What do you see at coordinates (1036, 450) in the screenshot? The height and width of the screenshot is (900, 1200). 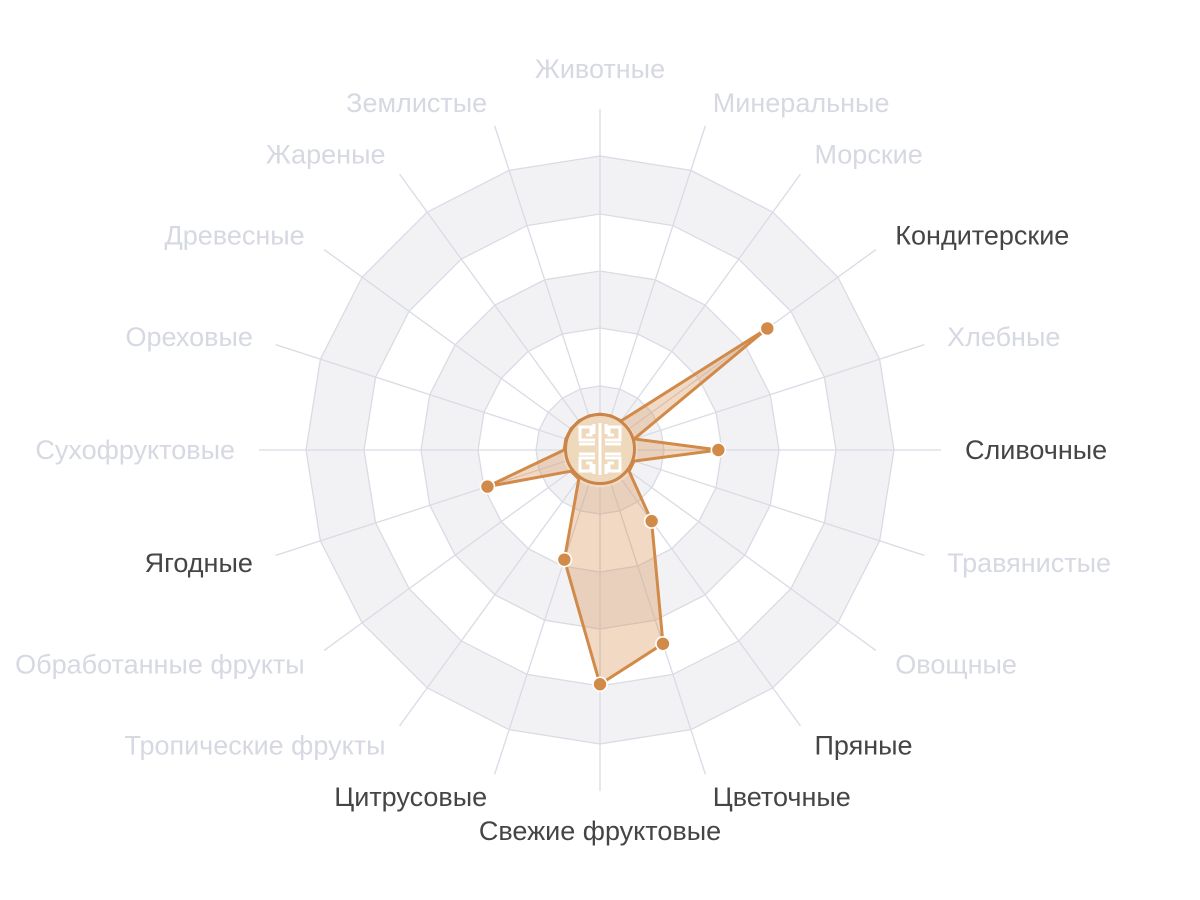 I see `axis-label-6: Сливочные` at bounding box center [1036, 450].